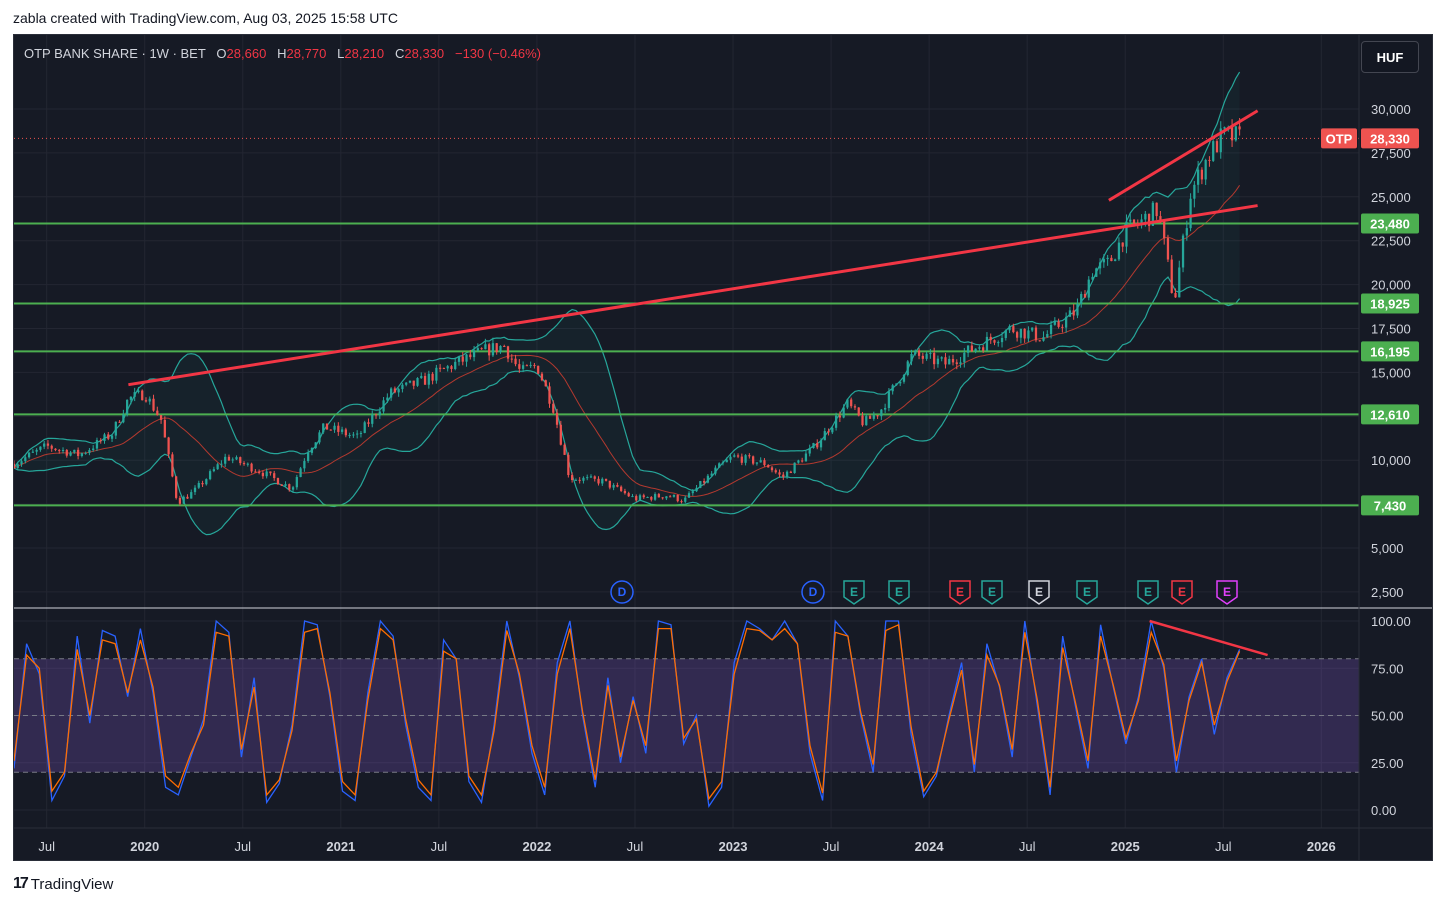  I want to click on y-tick-label: 15,000, so click(1391, 372).